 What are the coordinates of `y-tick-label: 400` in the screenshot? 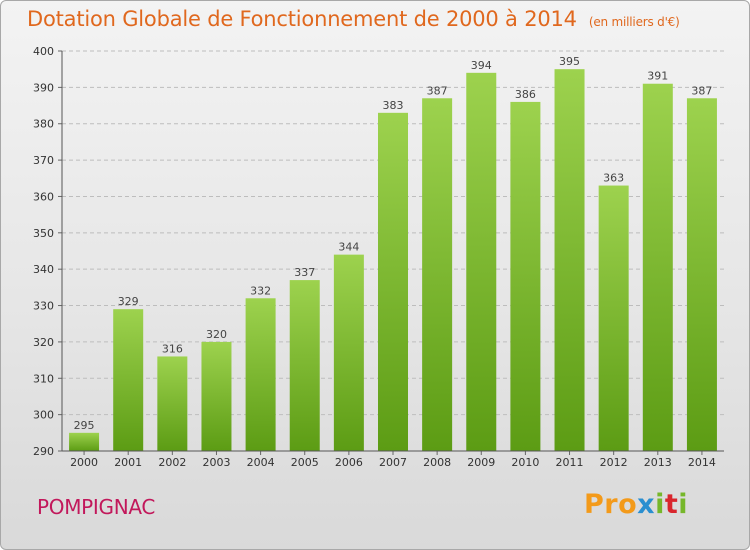 It's located at (43, 51).